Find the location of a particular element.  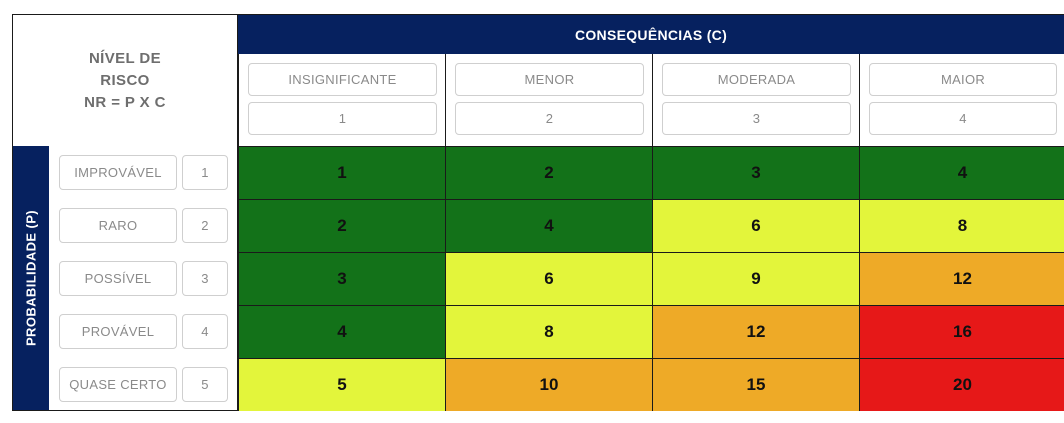

probability-row-5: QUASE CERTO 5 is located at coordinates (143, 384).